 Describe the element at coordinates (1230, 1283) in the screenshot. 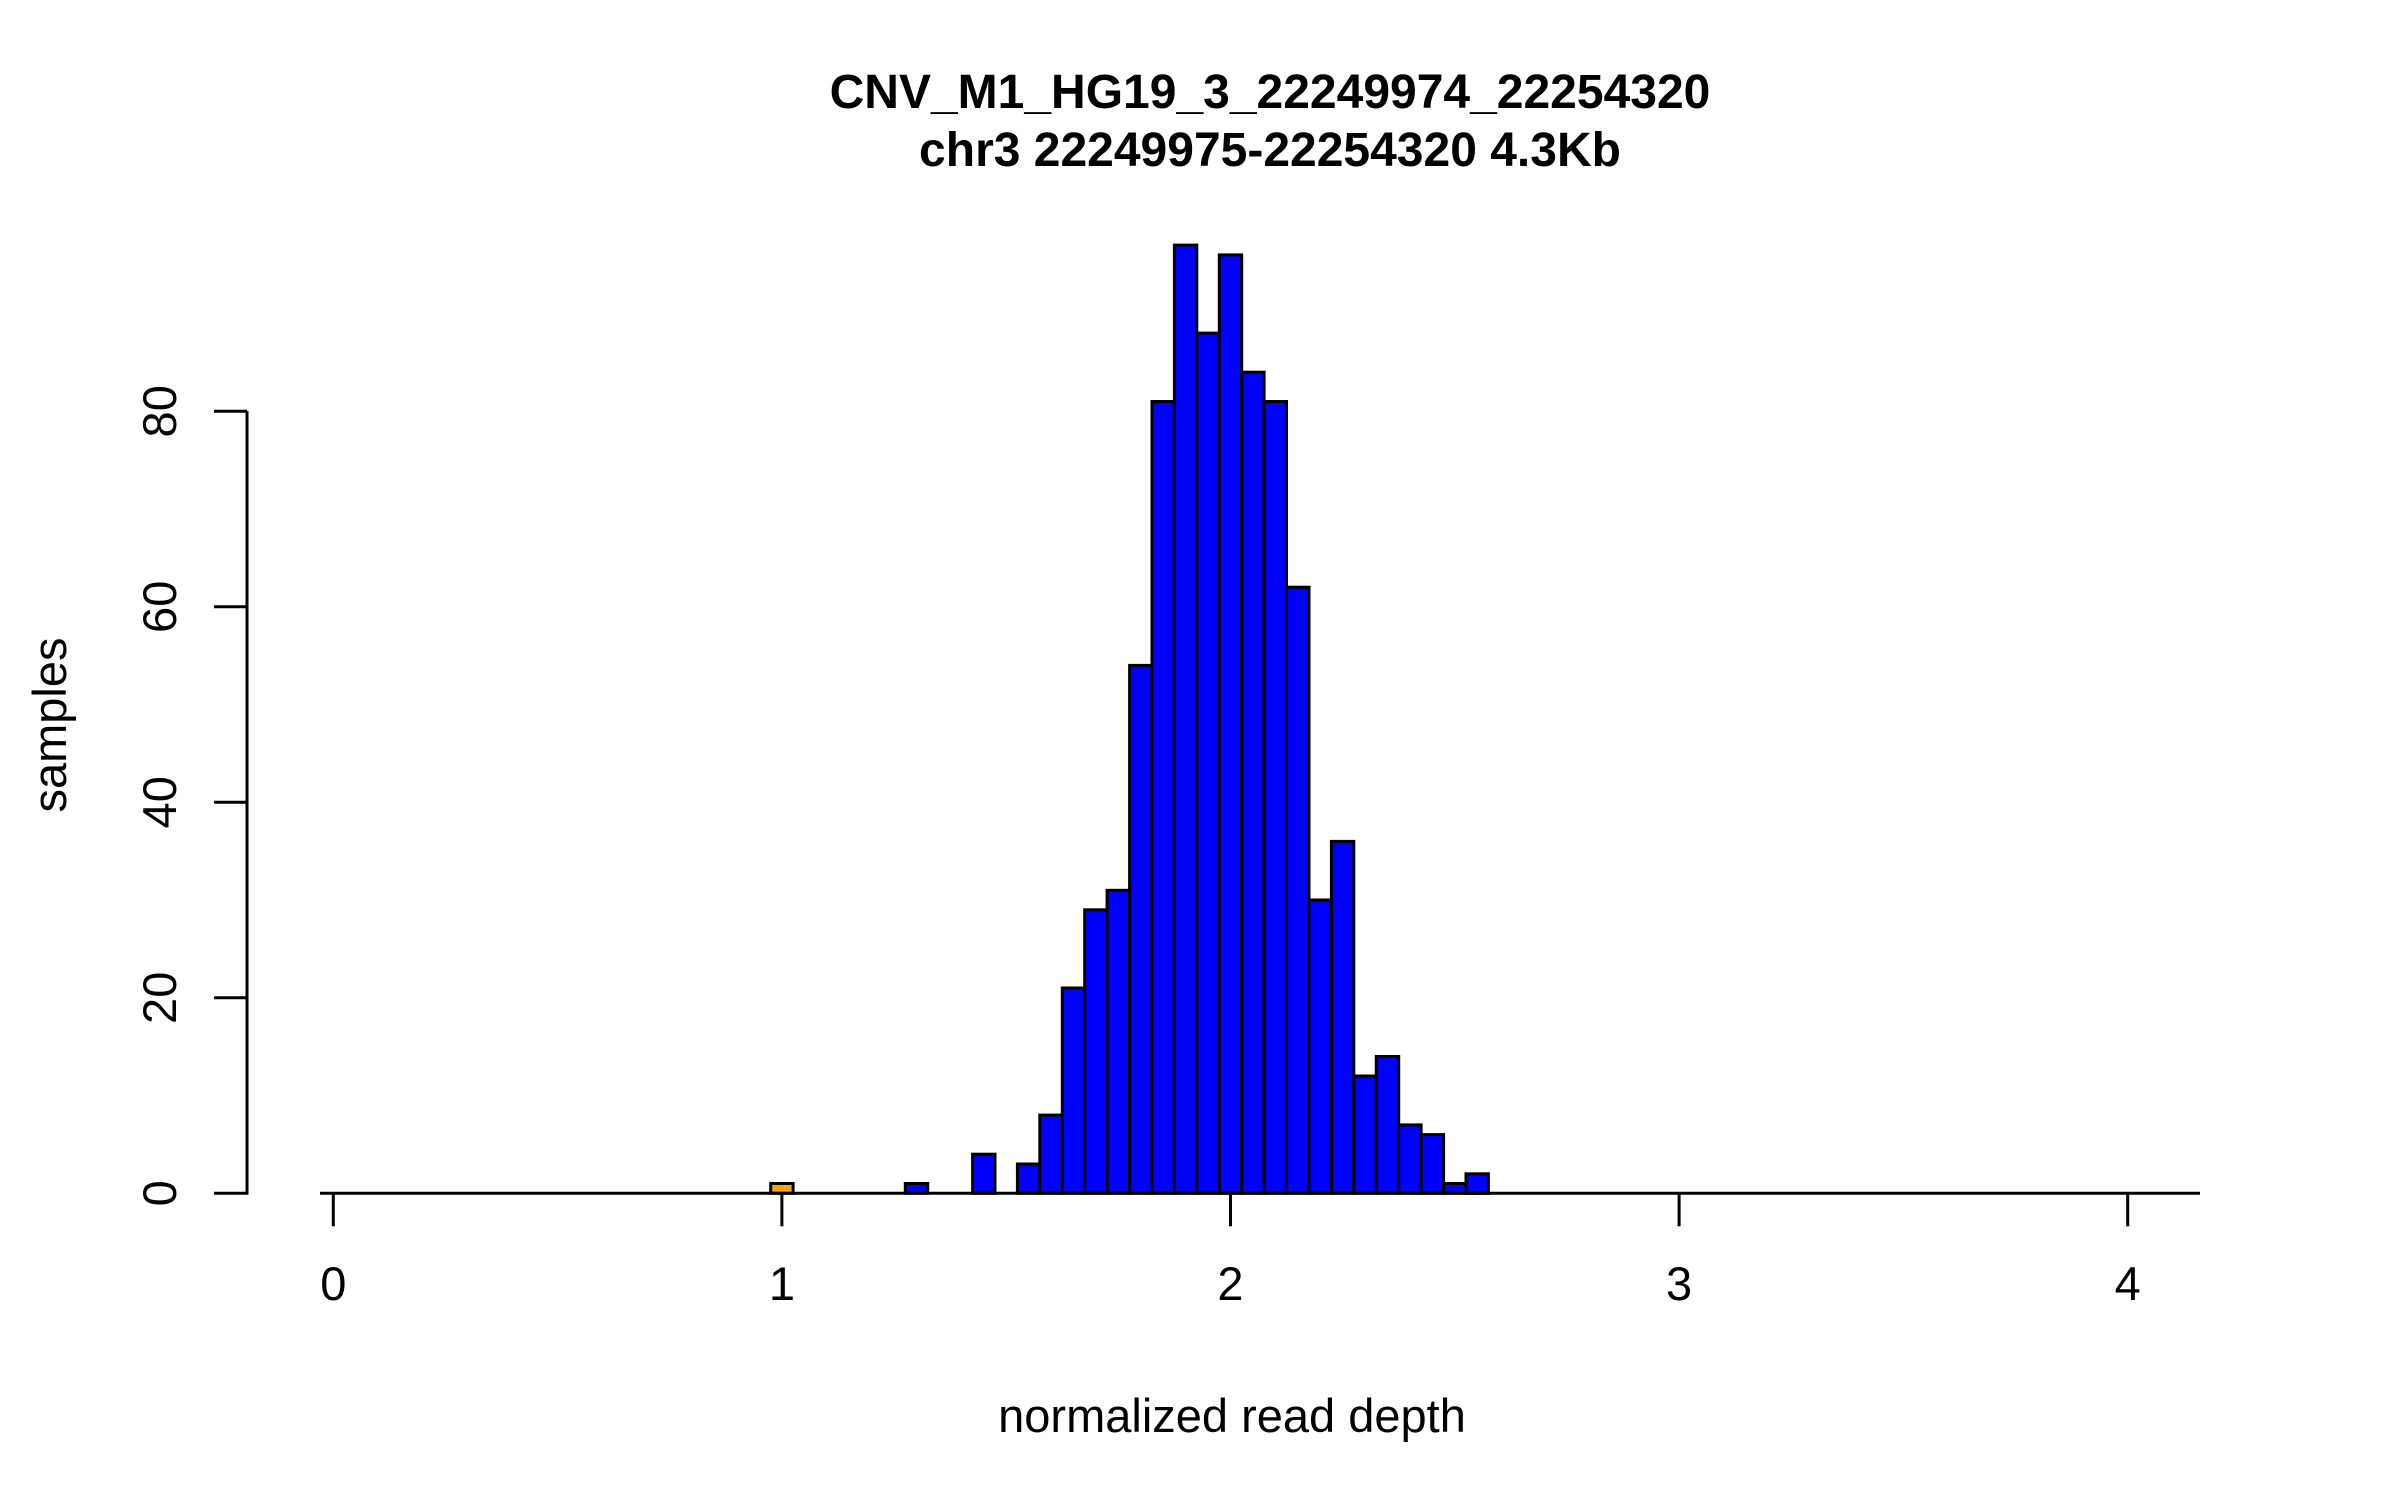

I see `x-tick-label: 2` at that location.